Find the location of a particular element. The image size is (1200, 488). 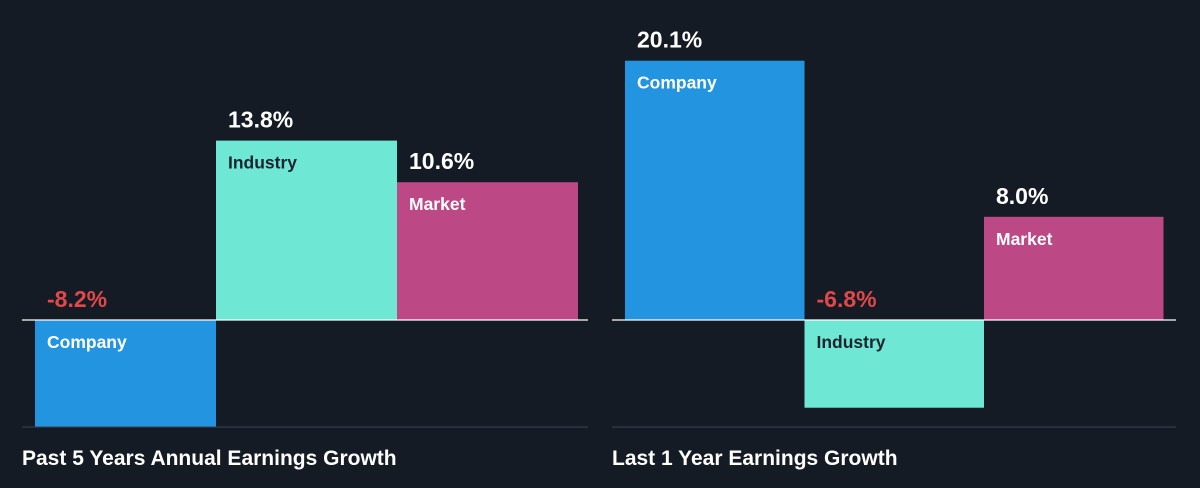

value-label-industry: 13.8% is located at coordinates (260, 120).